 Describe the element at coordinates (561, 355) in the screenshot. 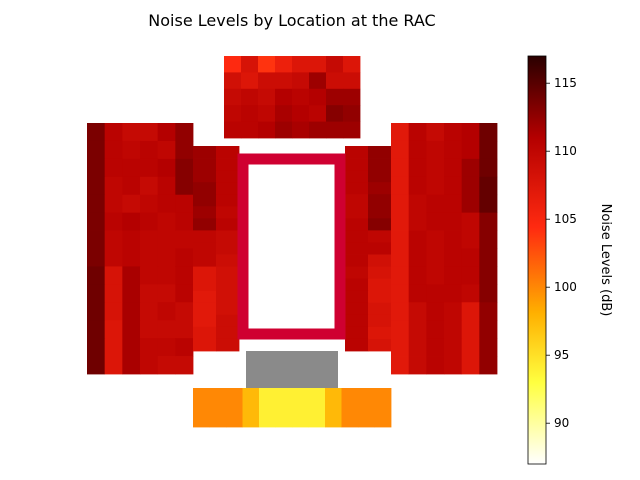

I see `colorbar-tick-label: 95` at that location.